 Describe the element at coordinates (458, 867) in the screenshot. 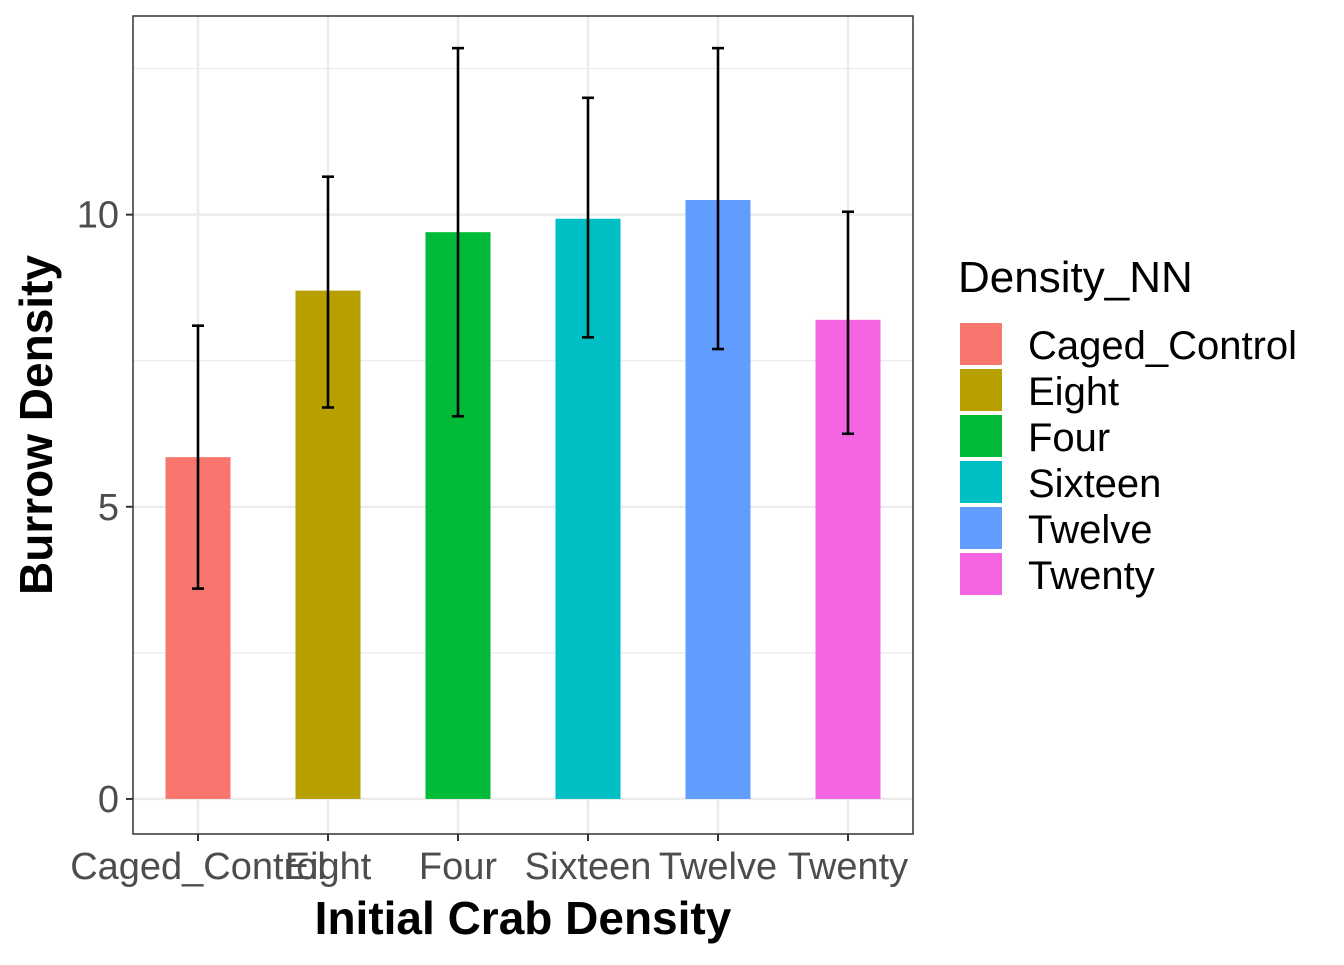

I see `x-tick-label: Four` at that location.